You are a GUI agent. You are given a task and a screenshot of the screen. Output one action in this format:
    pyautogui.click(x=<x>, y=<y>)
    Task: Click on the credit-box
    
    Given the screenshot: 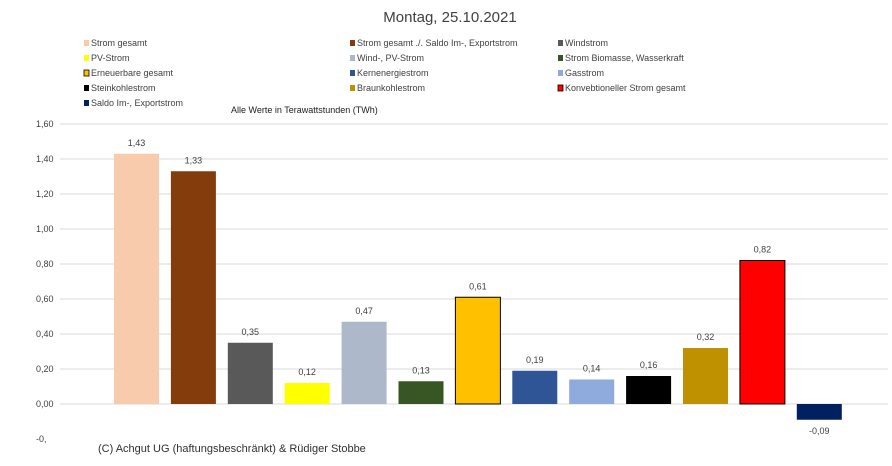 What is the action you would take?
    pyautogui.click(x=289, y=451)
    